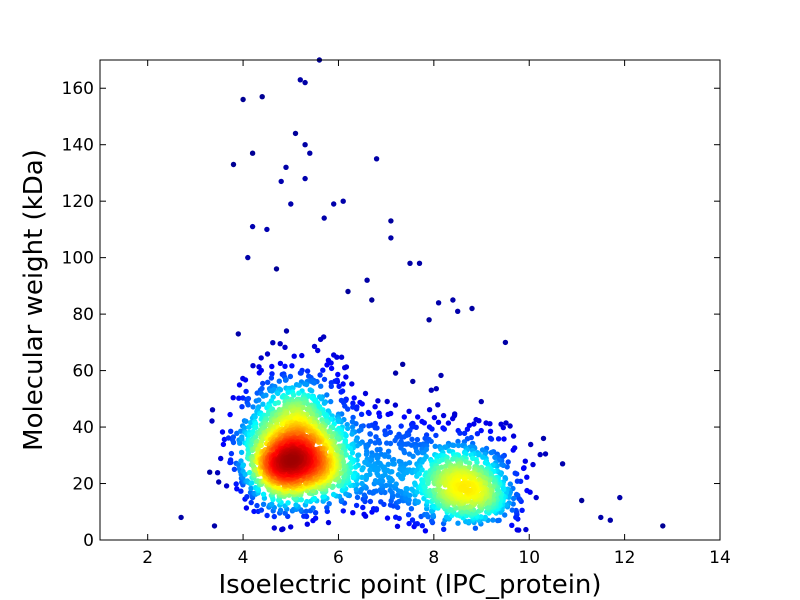 The width and height of the screenshot is (800, 600). What do you see at coordinates (83, 485) in the screenshot?
I see `y-tick-label: 20` at bounding box center [83, 485].